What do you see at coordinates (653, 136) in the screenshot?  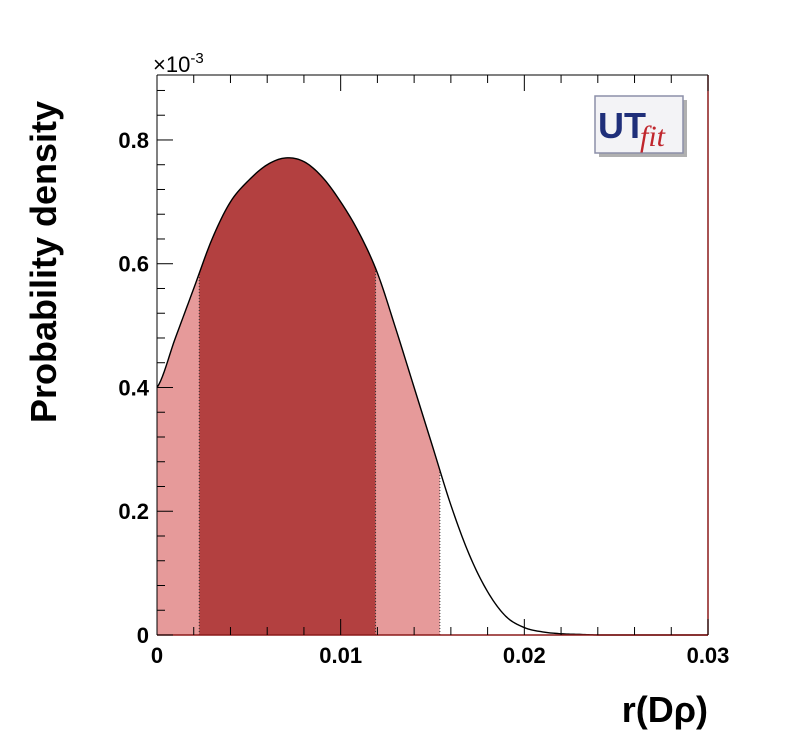 I see `logo-text-sub: fit` at bounding box center [653, 136].